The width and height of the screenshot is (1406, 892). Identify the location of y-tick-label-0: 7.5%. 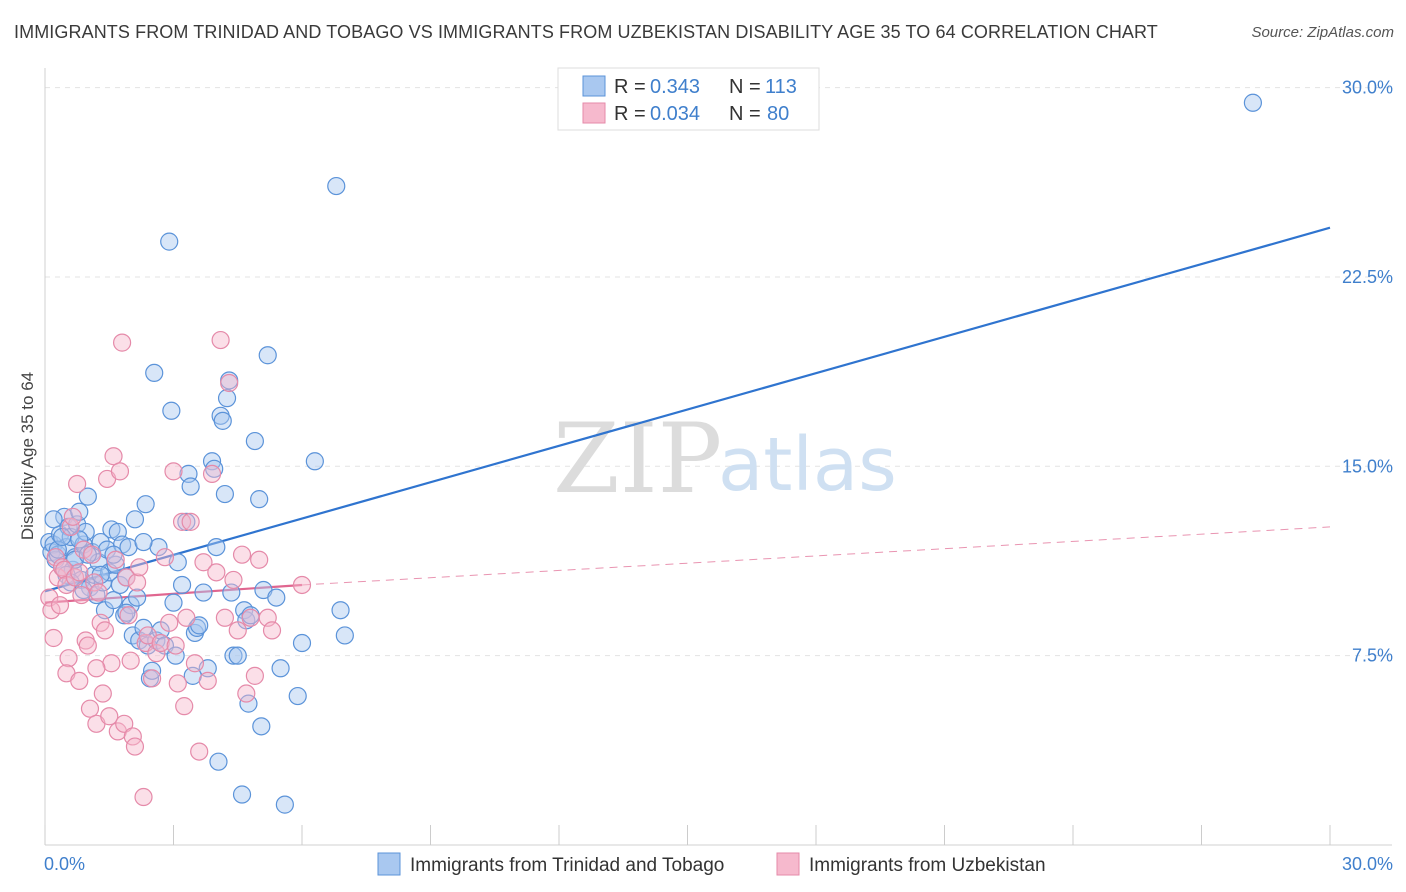
(1372, 656).